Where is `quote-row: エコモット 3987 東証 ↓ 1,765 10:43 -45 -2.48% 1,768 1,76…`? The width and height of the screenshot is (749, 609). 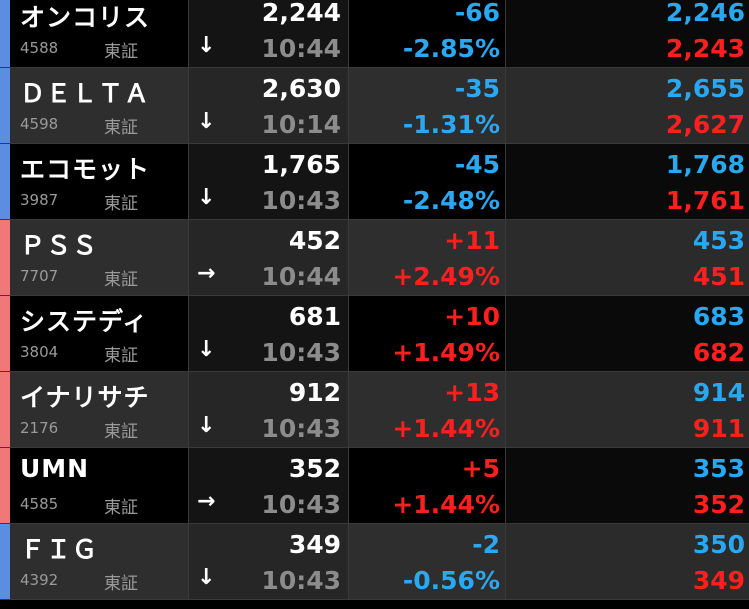 quote-row: エコモット 3987 東証 ↓ 1,765 10:43 -45 -2.48% 1,768 1,76… is located at coordinates (374, 182).